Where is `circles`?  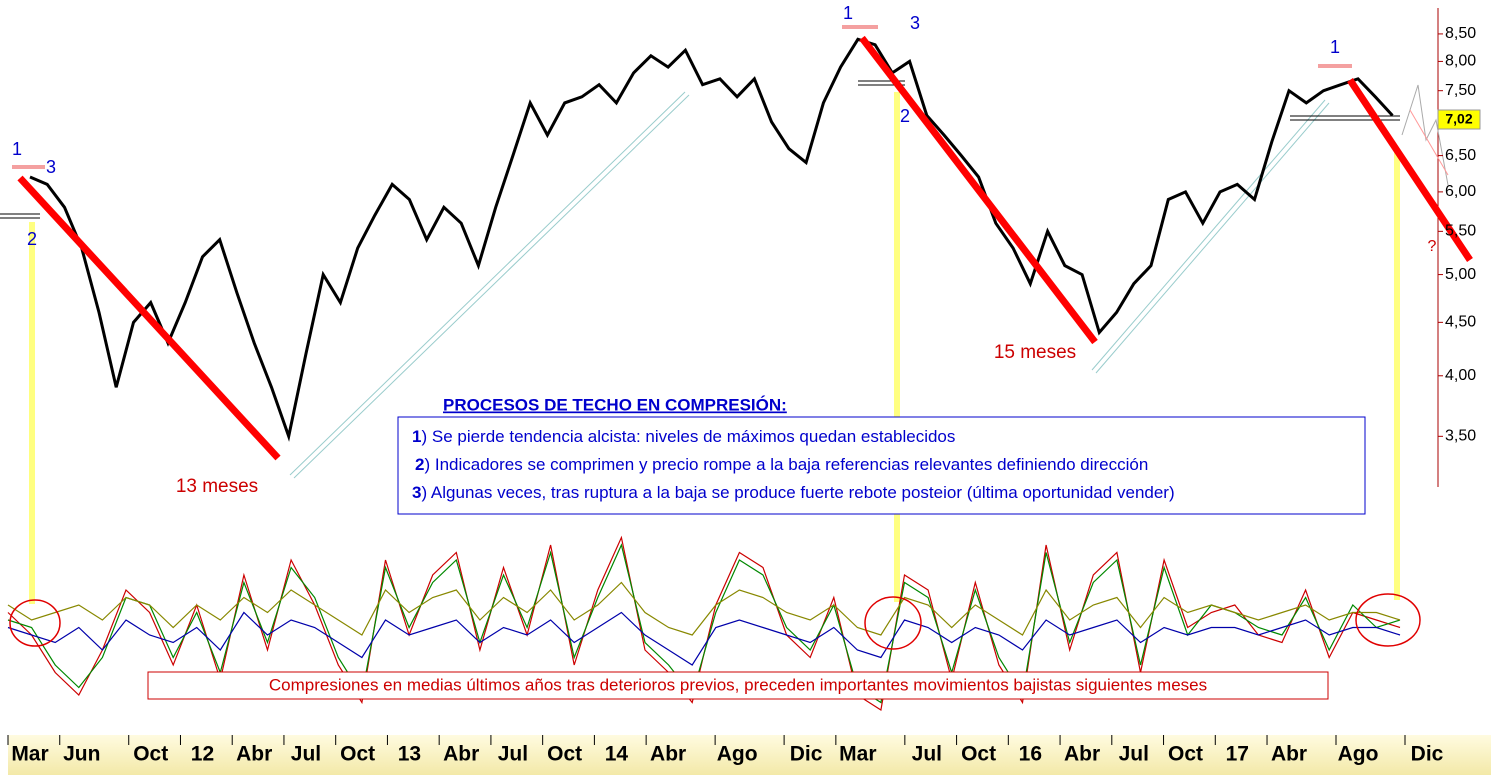 circles is located at coordinates (715, 621).